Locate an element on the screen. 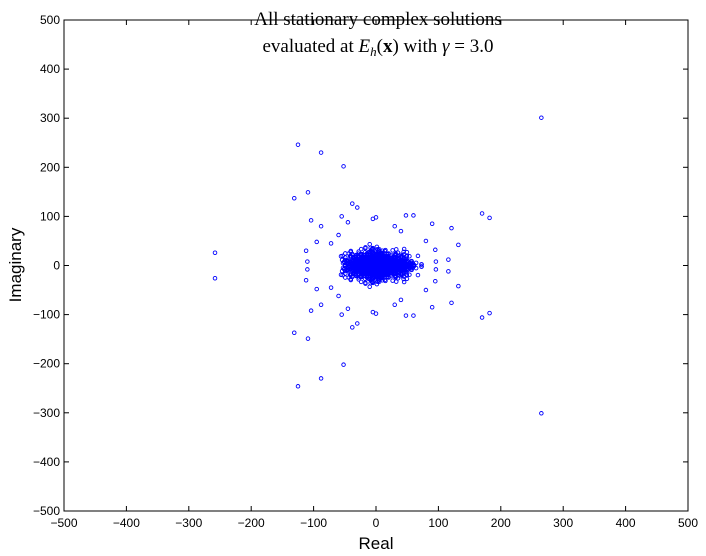 Image resolution: width=706 pixels, height=556 pixels. title-paren-open: ( is located at coordinates (380, 46).